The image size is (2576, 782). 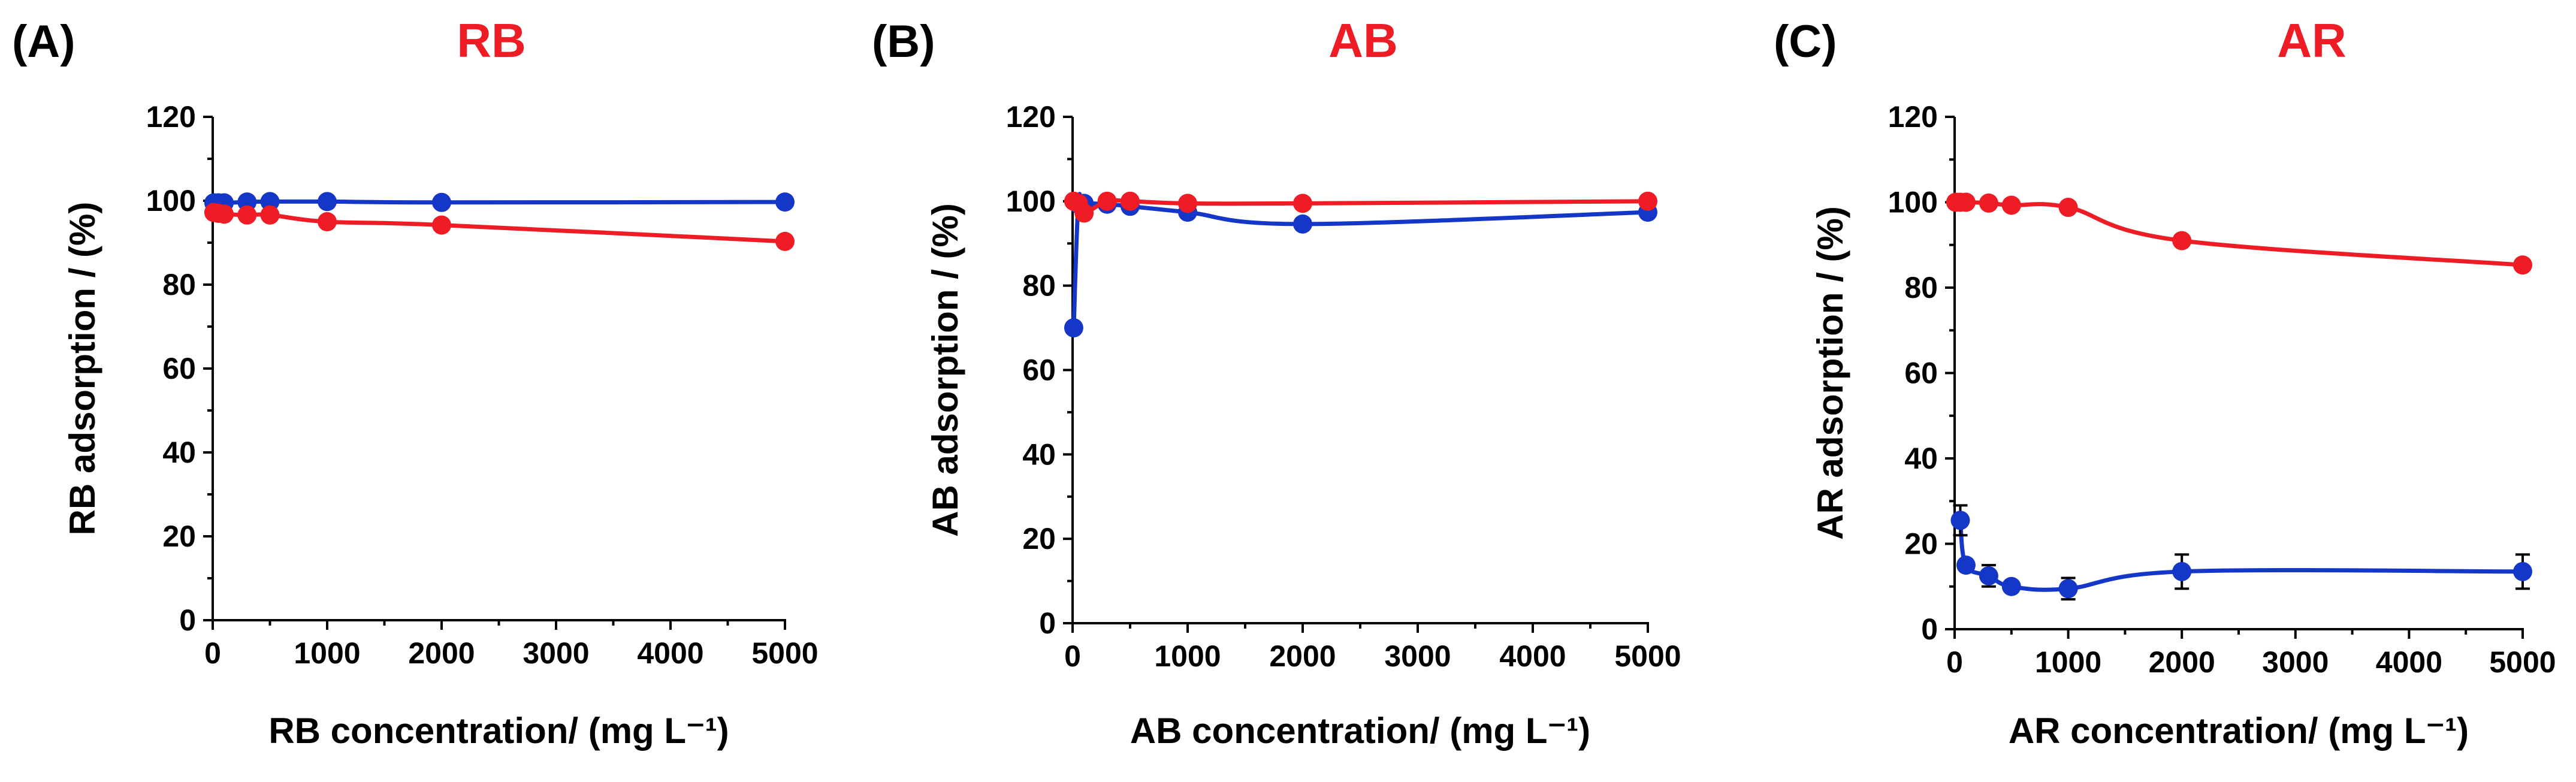 What do you see at coordinates (945, 370) in the screenshot?
I see `y-axis-title: AB adsorption / (%)` at bounding box center [945, 370].